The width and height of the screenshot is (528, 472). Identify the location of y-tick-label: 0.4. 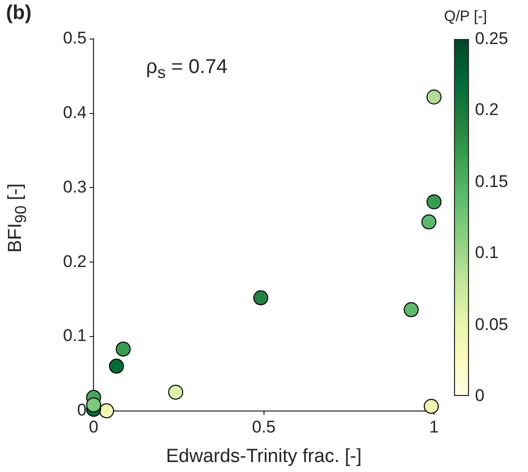
(74, 112).